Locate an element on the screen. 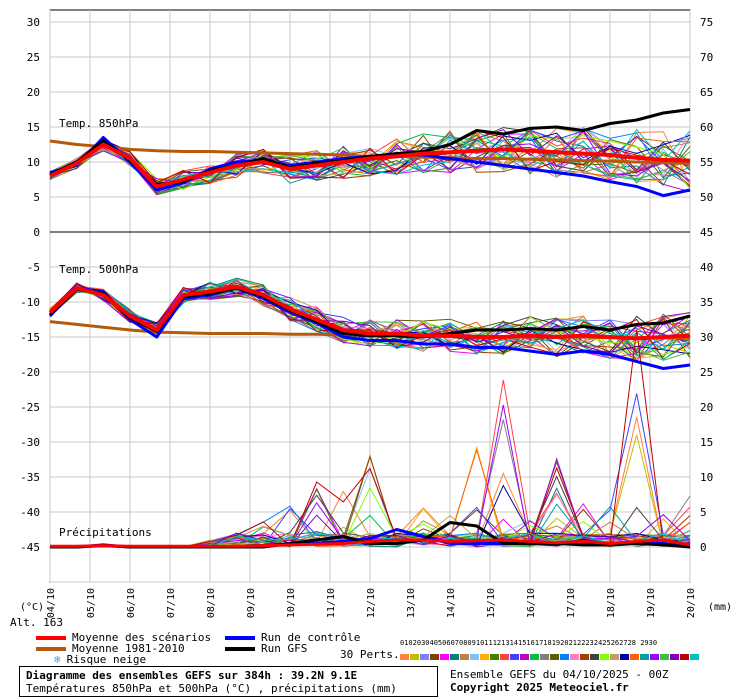  legend-perts: 30 Perts. is located at coordinates (370, 654).